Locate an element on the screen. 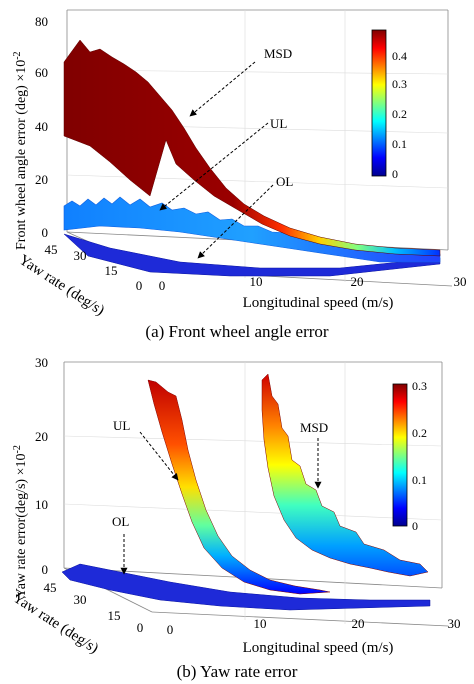  panel-a-depth-label: Yaw rate (deg/s) is located at coordinates (61, 285).